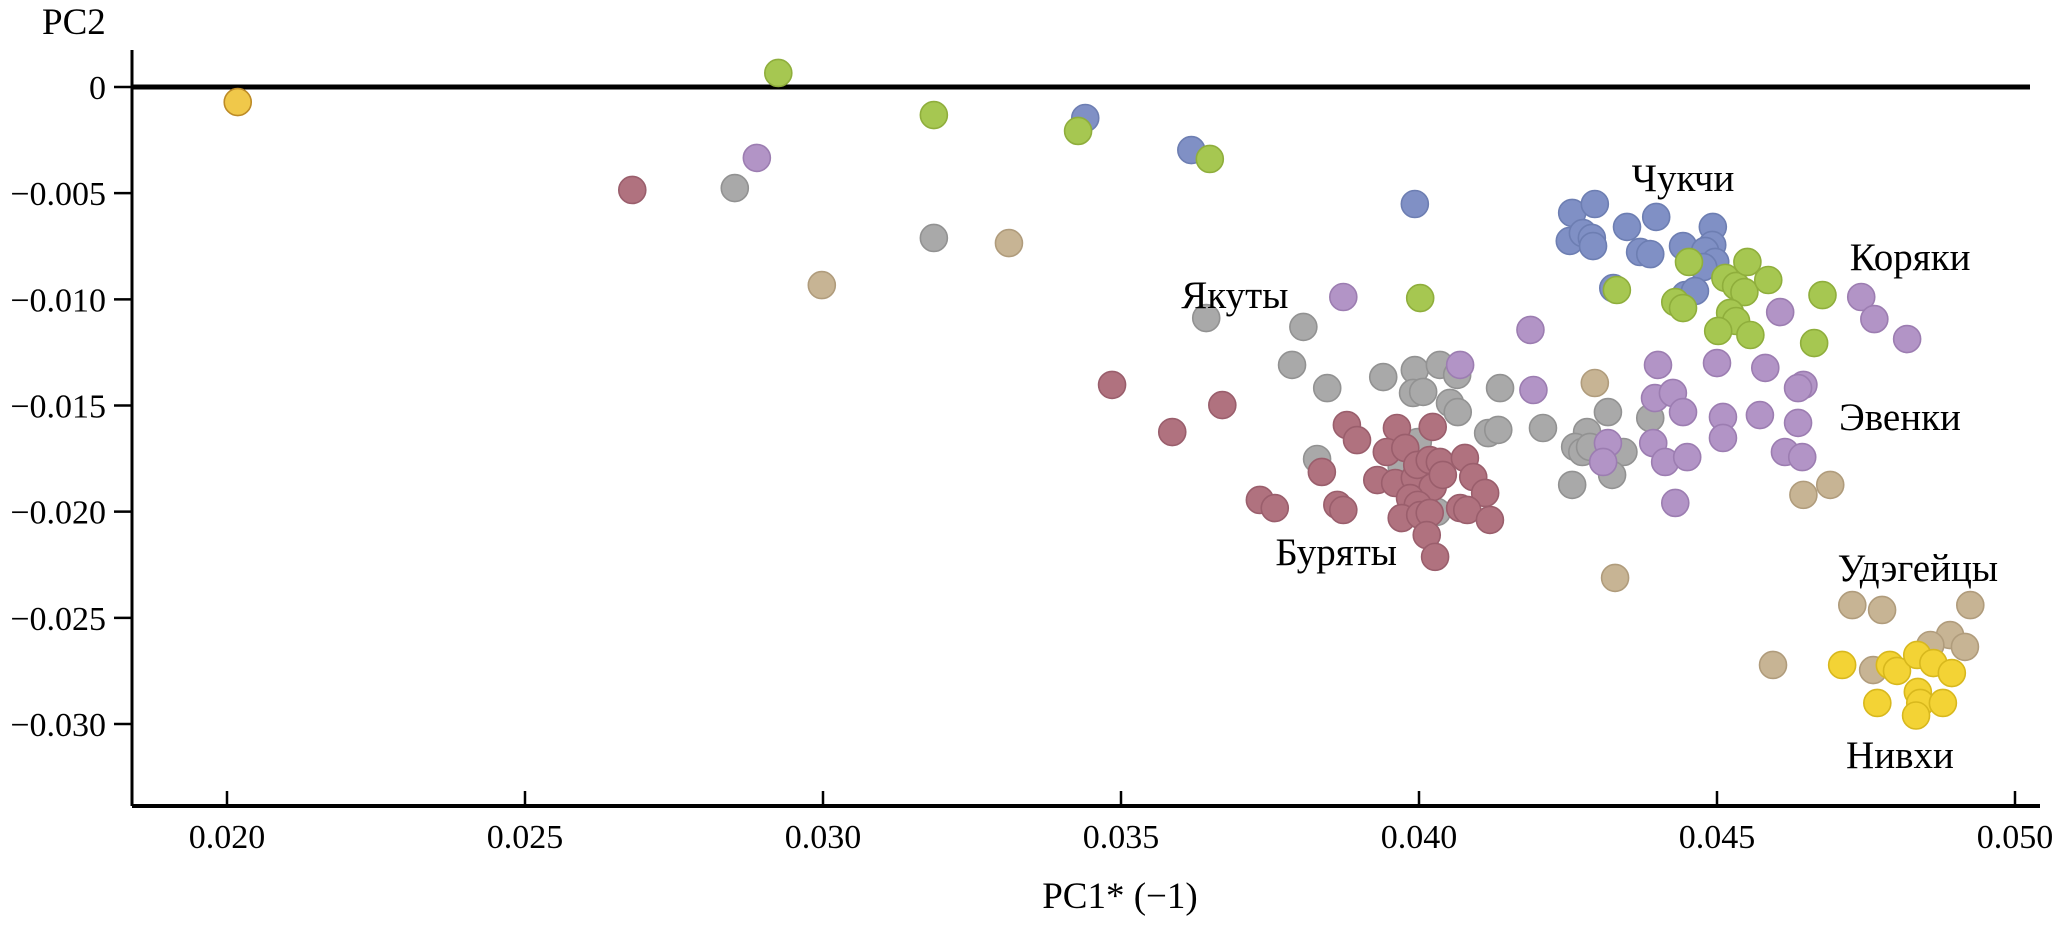  Describe the element at coordinates (823, 837) in the screenshot. I see `x-tick-label: 0.030` at that location.